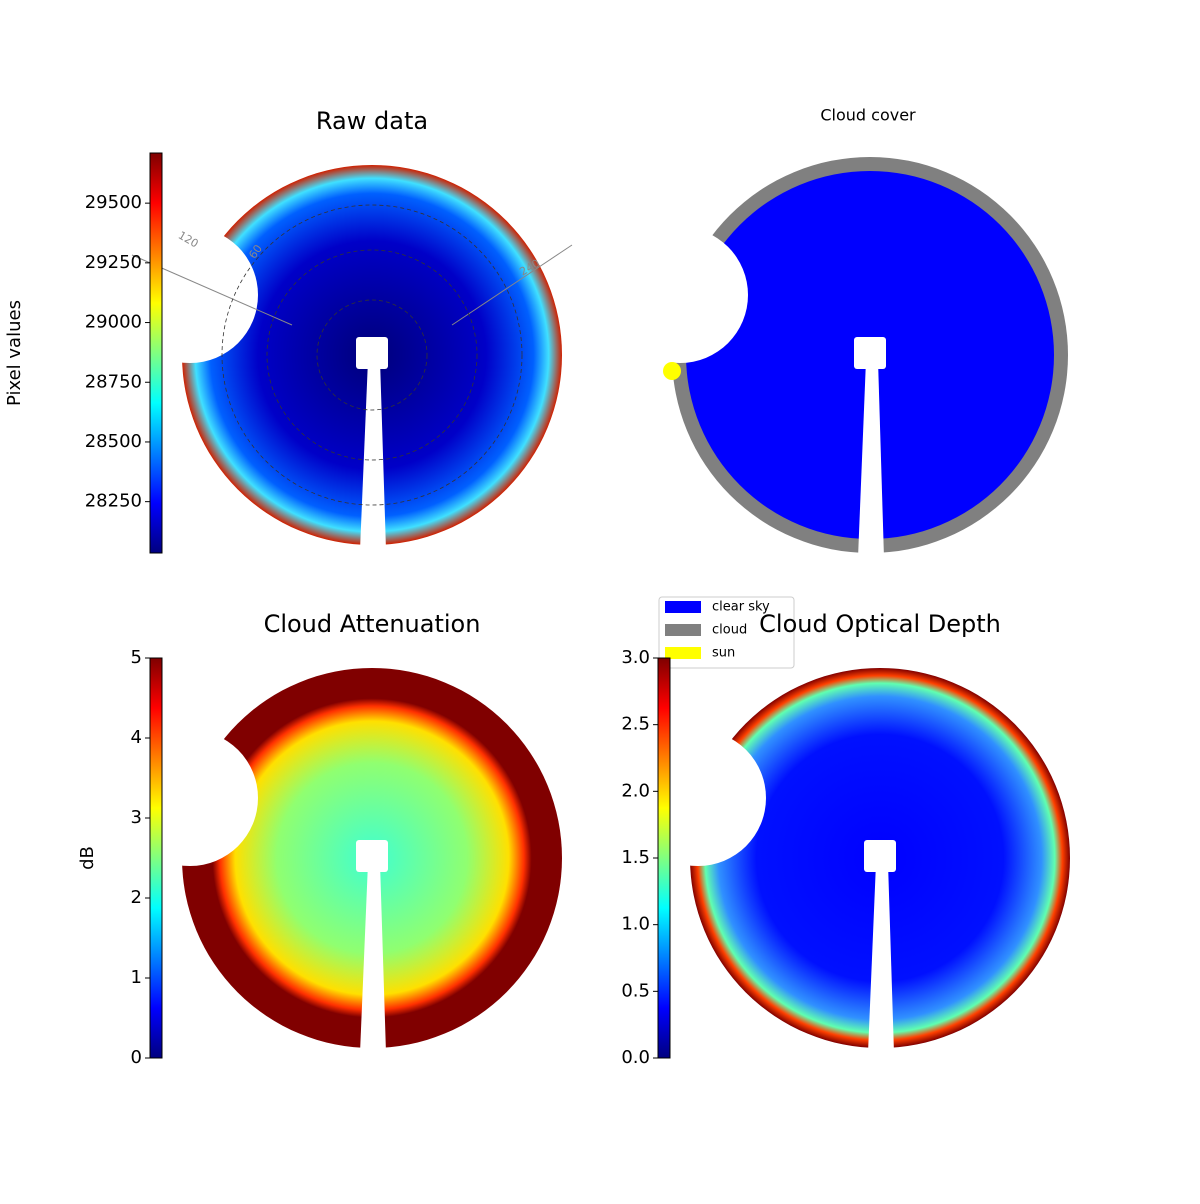 Image resolution: width=1200 pixels, height=1204 pixels. Describe the element at coordinates (113, 381) in the screenshot. I see `tick-label: 28750` at that location.